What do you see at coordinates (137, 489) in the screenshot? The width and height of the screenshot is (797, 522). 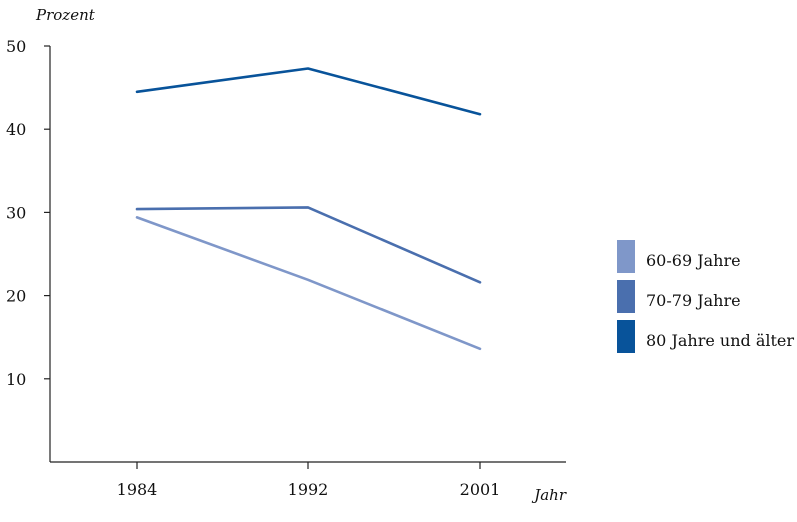 I see `x-tick-label: 1984` at bounding box center [137, 489].